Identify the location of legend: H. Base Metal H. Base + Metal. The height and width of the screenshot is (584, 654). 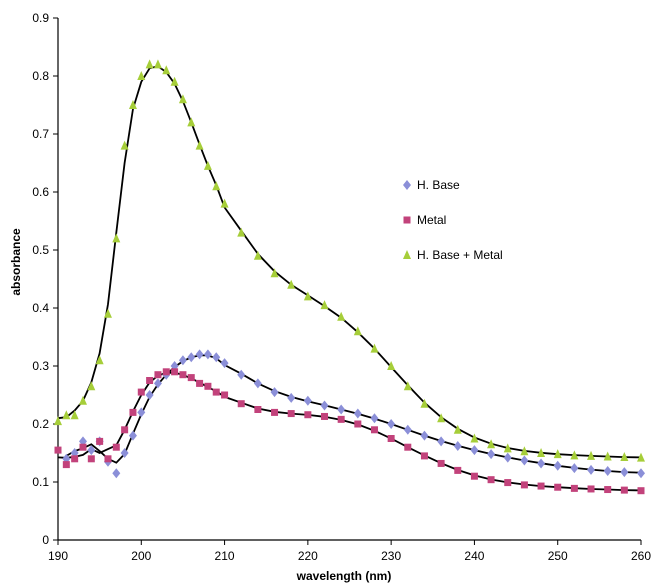
(453, 220).